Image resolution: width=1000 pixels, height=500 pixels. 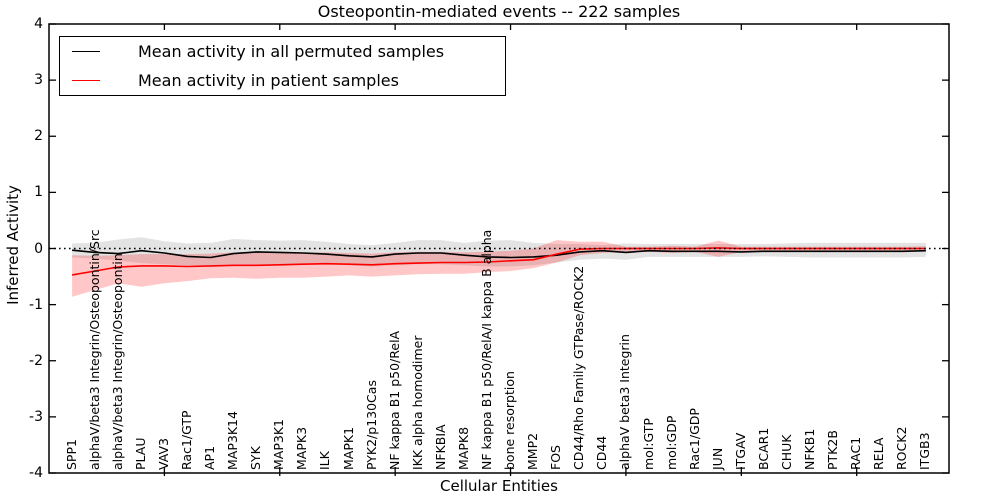 I want to click on x-category-label: BCAR1, so click(x=763, y=448).